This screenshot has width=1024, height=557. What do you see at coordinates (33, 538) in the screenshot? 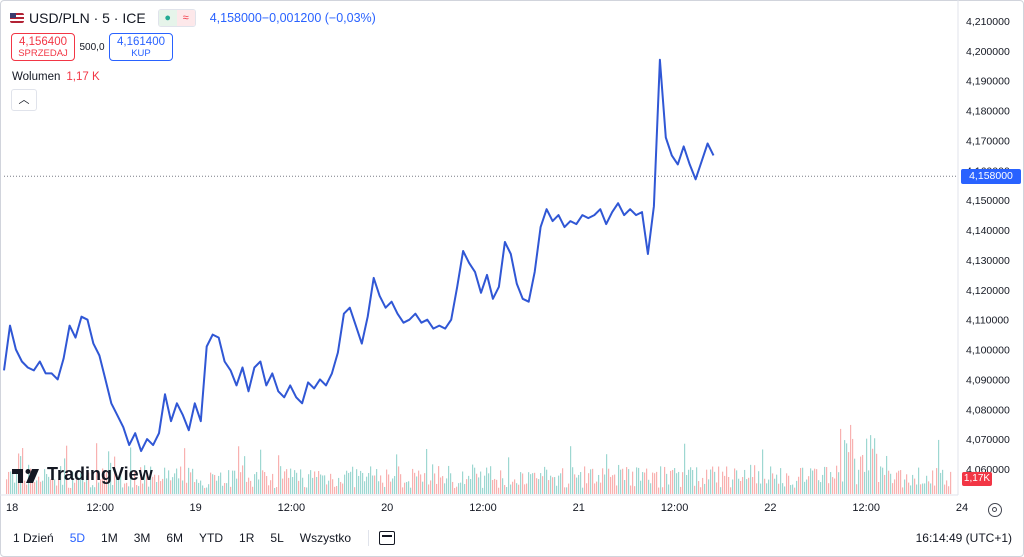
I see `range-1d: 1 Dzień` at bounding box center [33, 538].